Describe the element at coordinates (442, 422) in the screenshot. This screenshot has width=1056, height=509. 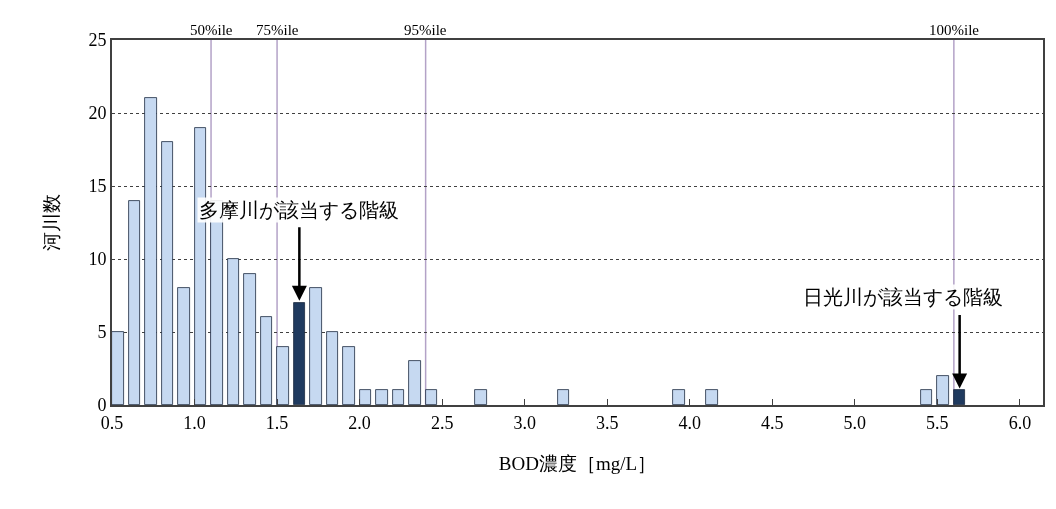
I see `x-tick-label: 2.5` at that location.